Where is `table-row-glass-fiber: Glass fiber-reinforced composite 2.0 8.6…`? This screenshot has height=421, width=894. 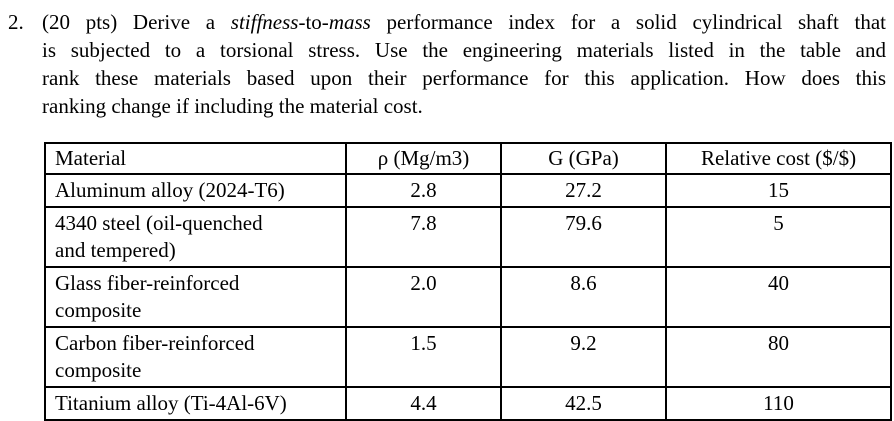 table-row-glass-fiber: Glass fiber-reinforced composite 2.0 8.6… is located at coordinates (468, 297).